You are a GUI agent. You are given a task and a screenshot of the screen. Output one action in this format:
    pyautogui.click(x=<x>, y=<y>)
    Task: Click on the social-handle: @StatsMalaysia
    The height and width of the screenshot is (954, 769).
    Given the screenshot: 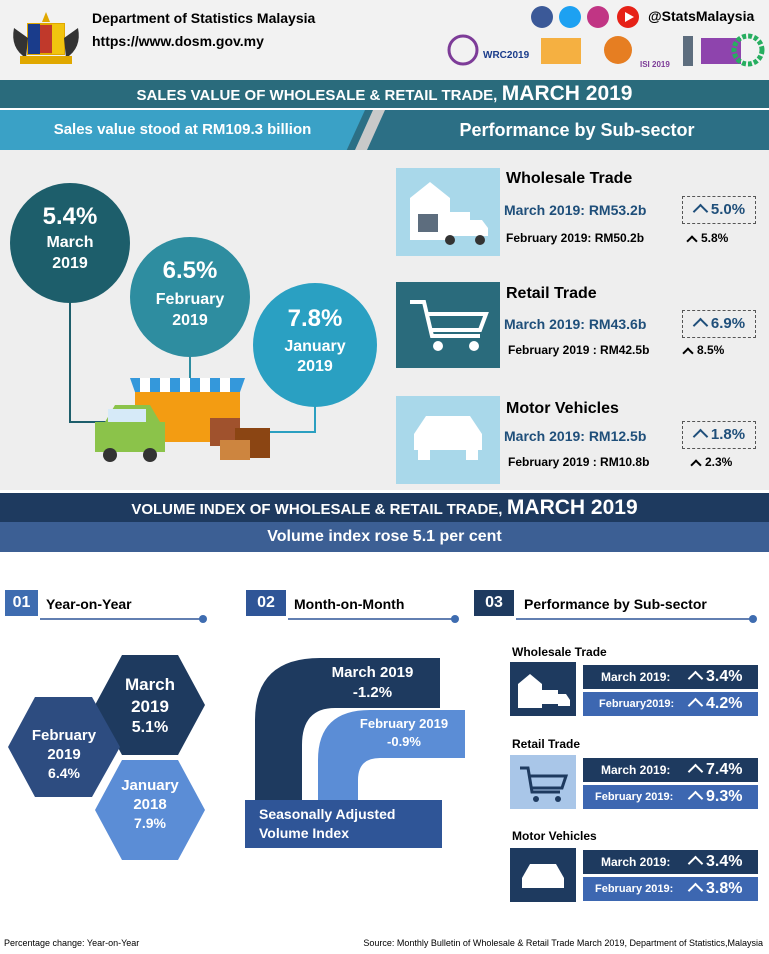 What is the action you would take?
    pyautogui.click(x=701, y=16)
    